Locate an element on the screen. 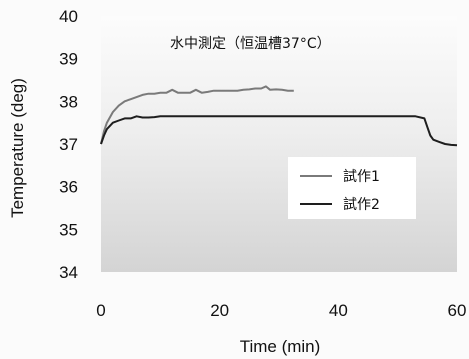  legend-box is located at coordinates (352, 188).